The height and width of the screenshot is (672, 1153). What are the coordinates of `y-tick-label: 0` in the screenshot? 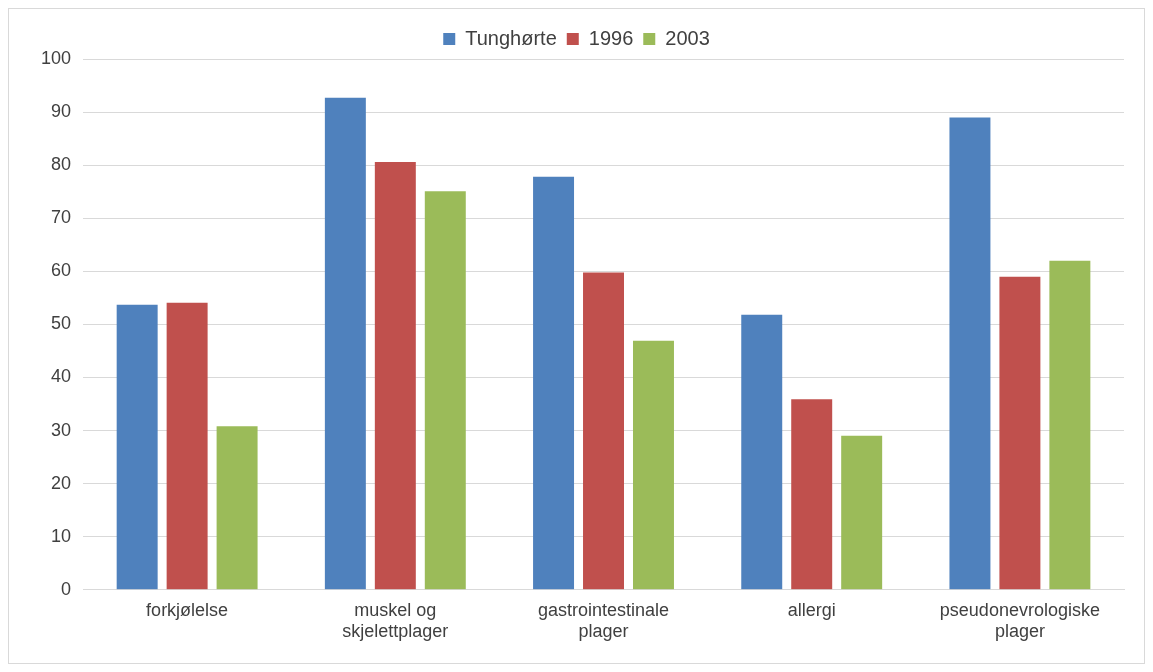 It's located at (66, 588).